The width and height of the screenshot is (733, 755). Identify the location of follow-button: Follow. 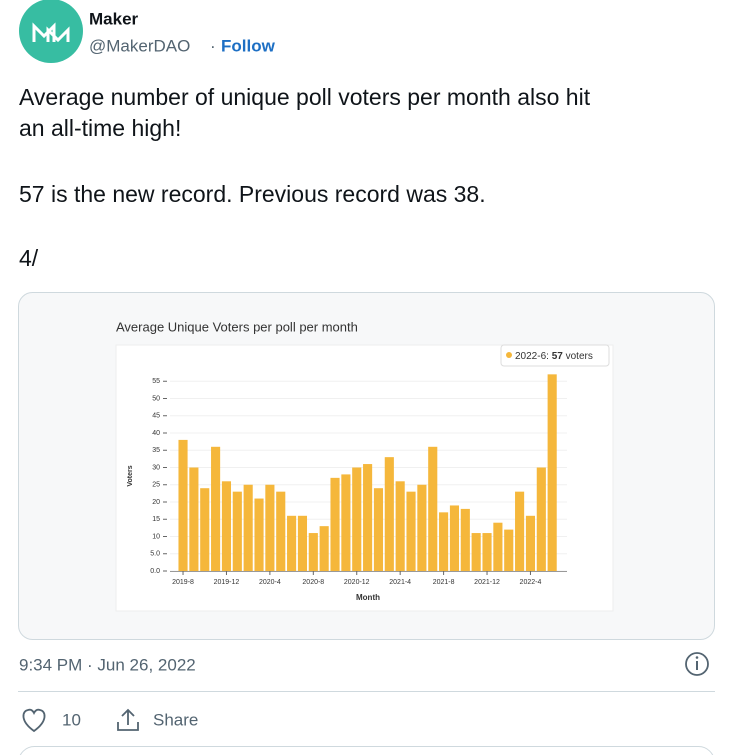
(248, 45).